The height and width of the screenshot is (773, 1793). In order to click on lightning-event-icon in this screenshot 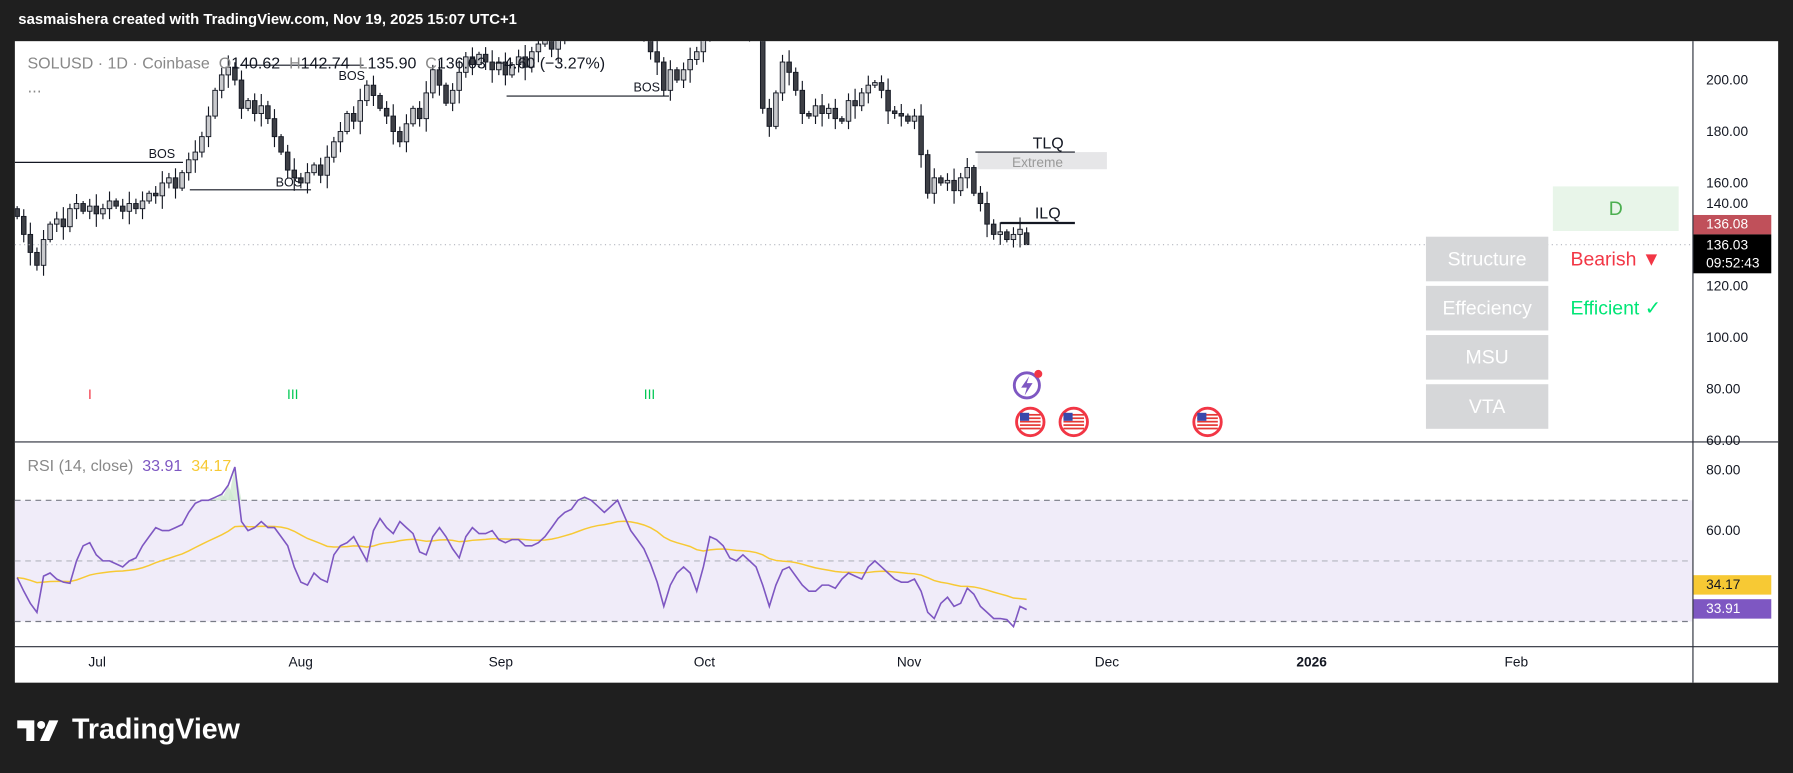, I will do `click(1027, 384)`.